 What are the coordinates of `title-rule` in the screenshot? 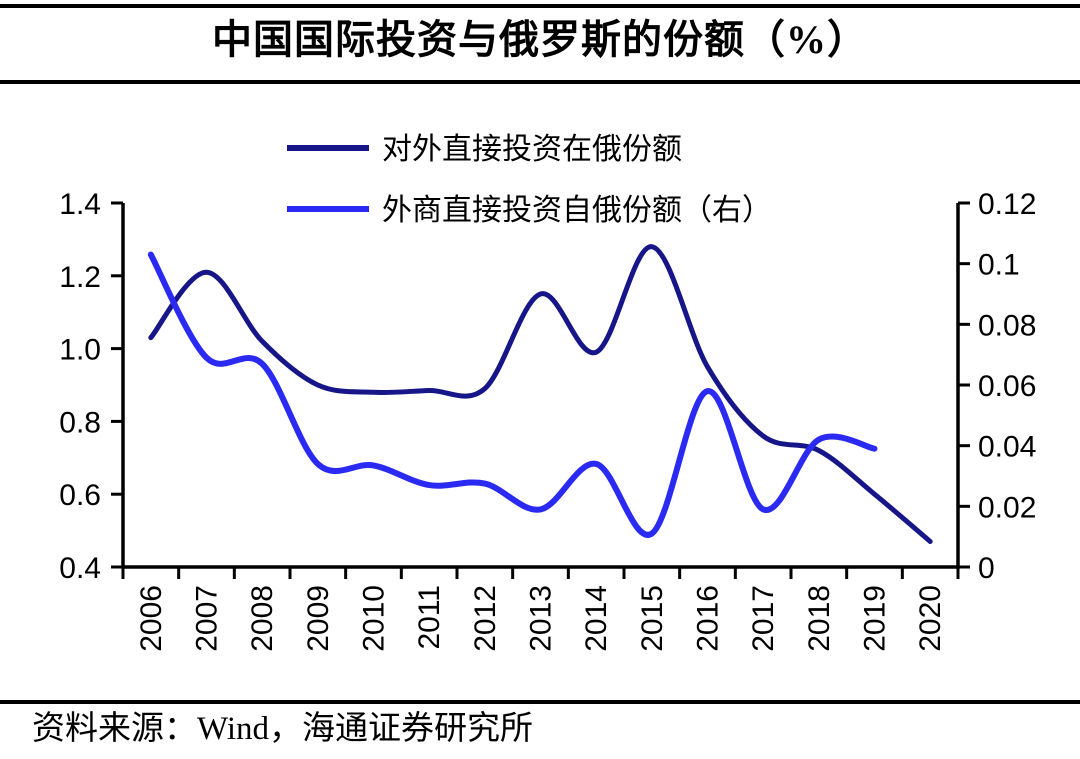 It's located at (540, 82).